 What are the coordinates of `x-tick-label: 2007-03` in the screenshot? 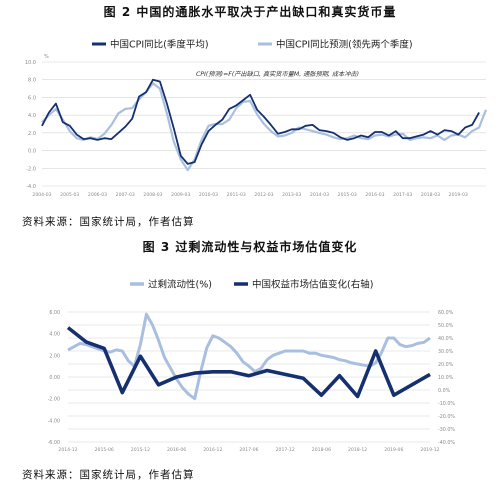 It's located at (125, 195).